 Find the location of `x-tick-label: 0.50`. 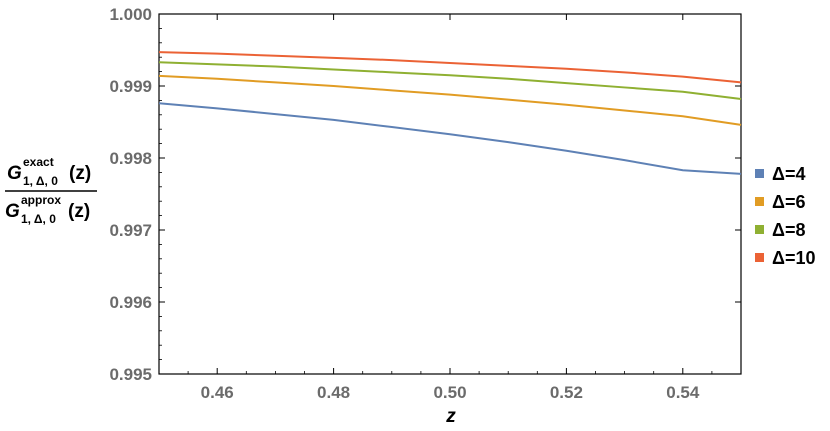

x-tick-label: 0.50 is located at coordinates (449, 392).